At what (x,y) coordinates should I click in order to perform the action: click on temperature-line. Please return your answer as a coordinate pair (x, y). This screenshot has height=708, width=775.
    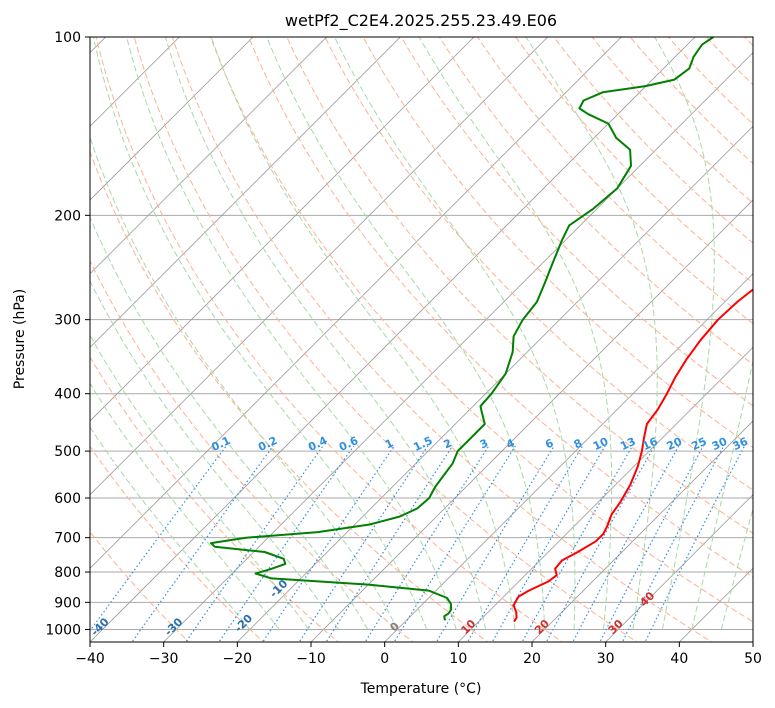
    Looking at the image, I should click on (632, 455).